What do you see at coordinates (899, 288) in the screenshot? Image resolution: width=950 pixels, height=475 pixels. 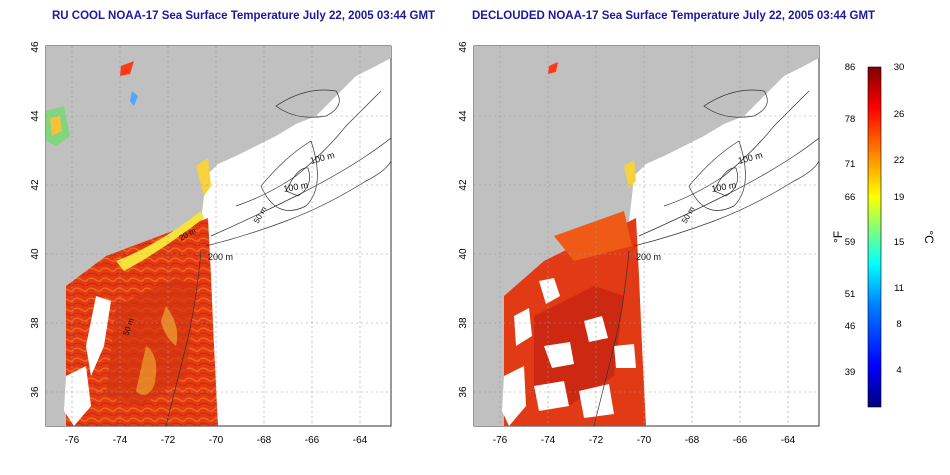 I see `celsius-tick: 11` at bounding box center [899, 288].